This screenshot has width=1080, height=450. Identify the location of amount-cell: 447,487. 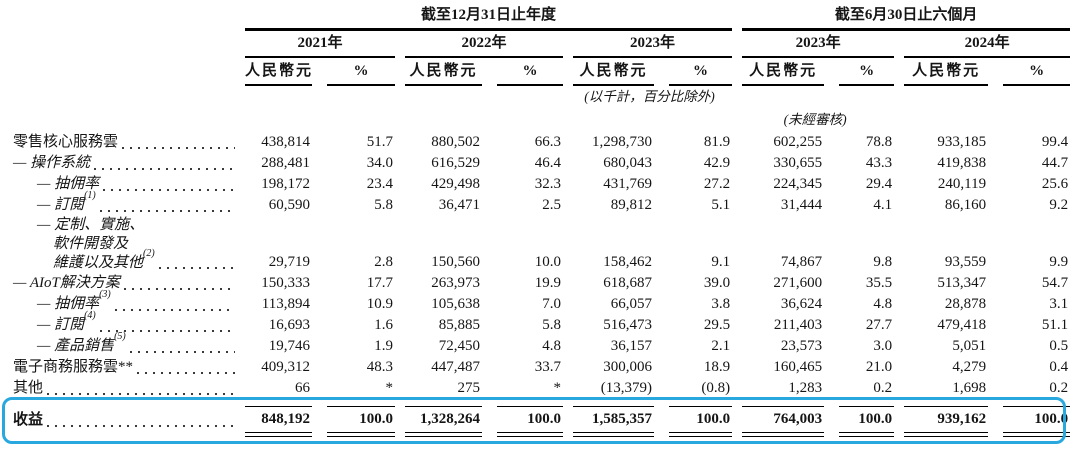
(455, 367).